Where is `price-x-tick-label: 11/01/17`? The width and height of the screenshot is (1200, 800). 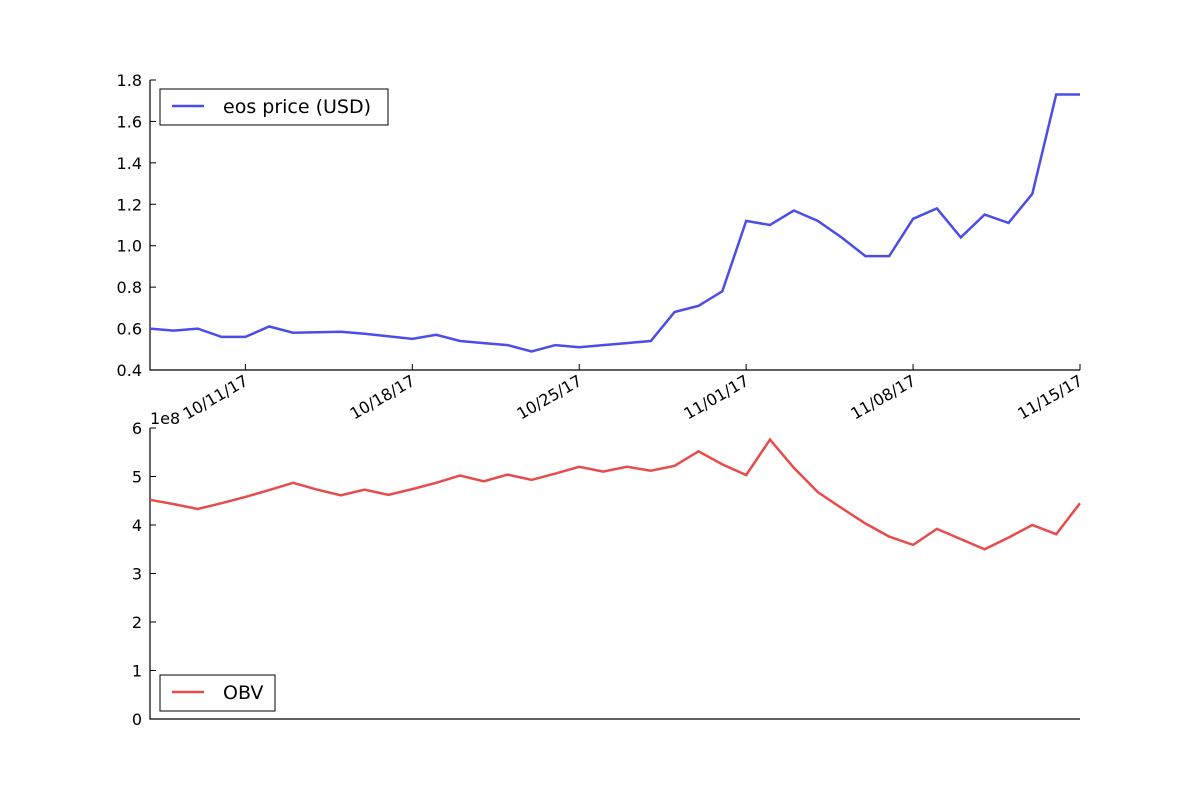
price-x-tick-label: 11/01/17 is located at coordinates (716, 397).